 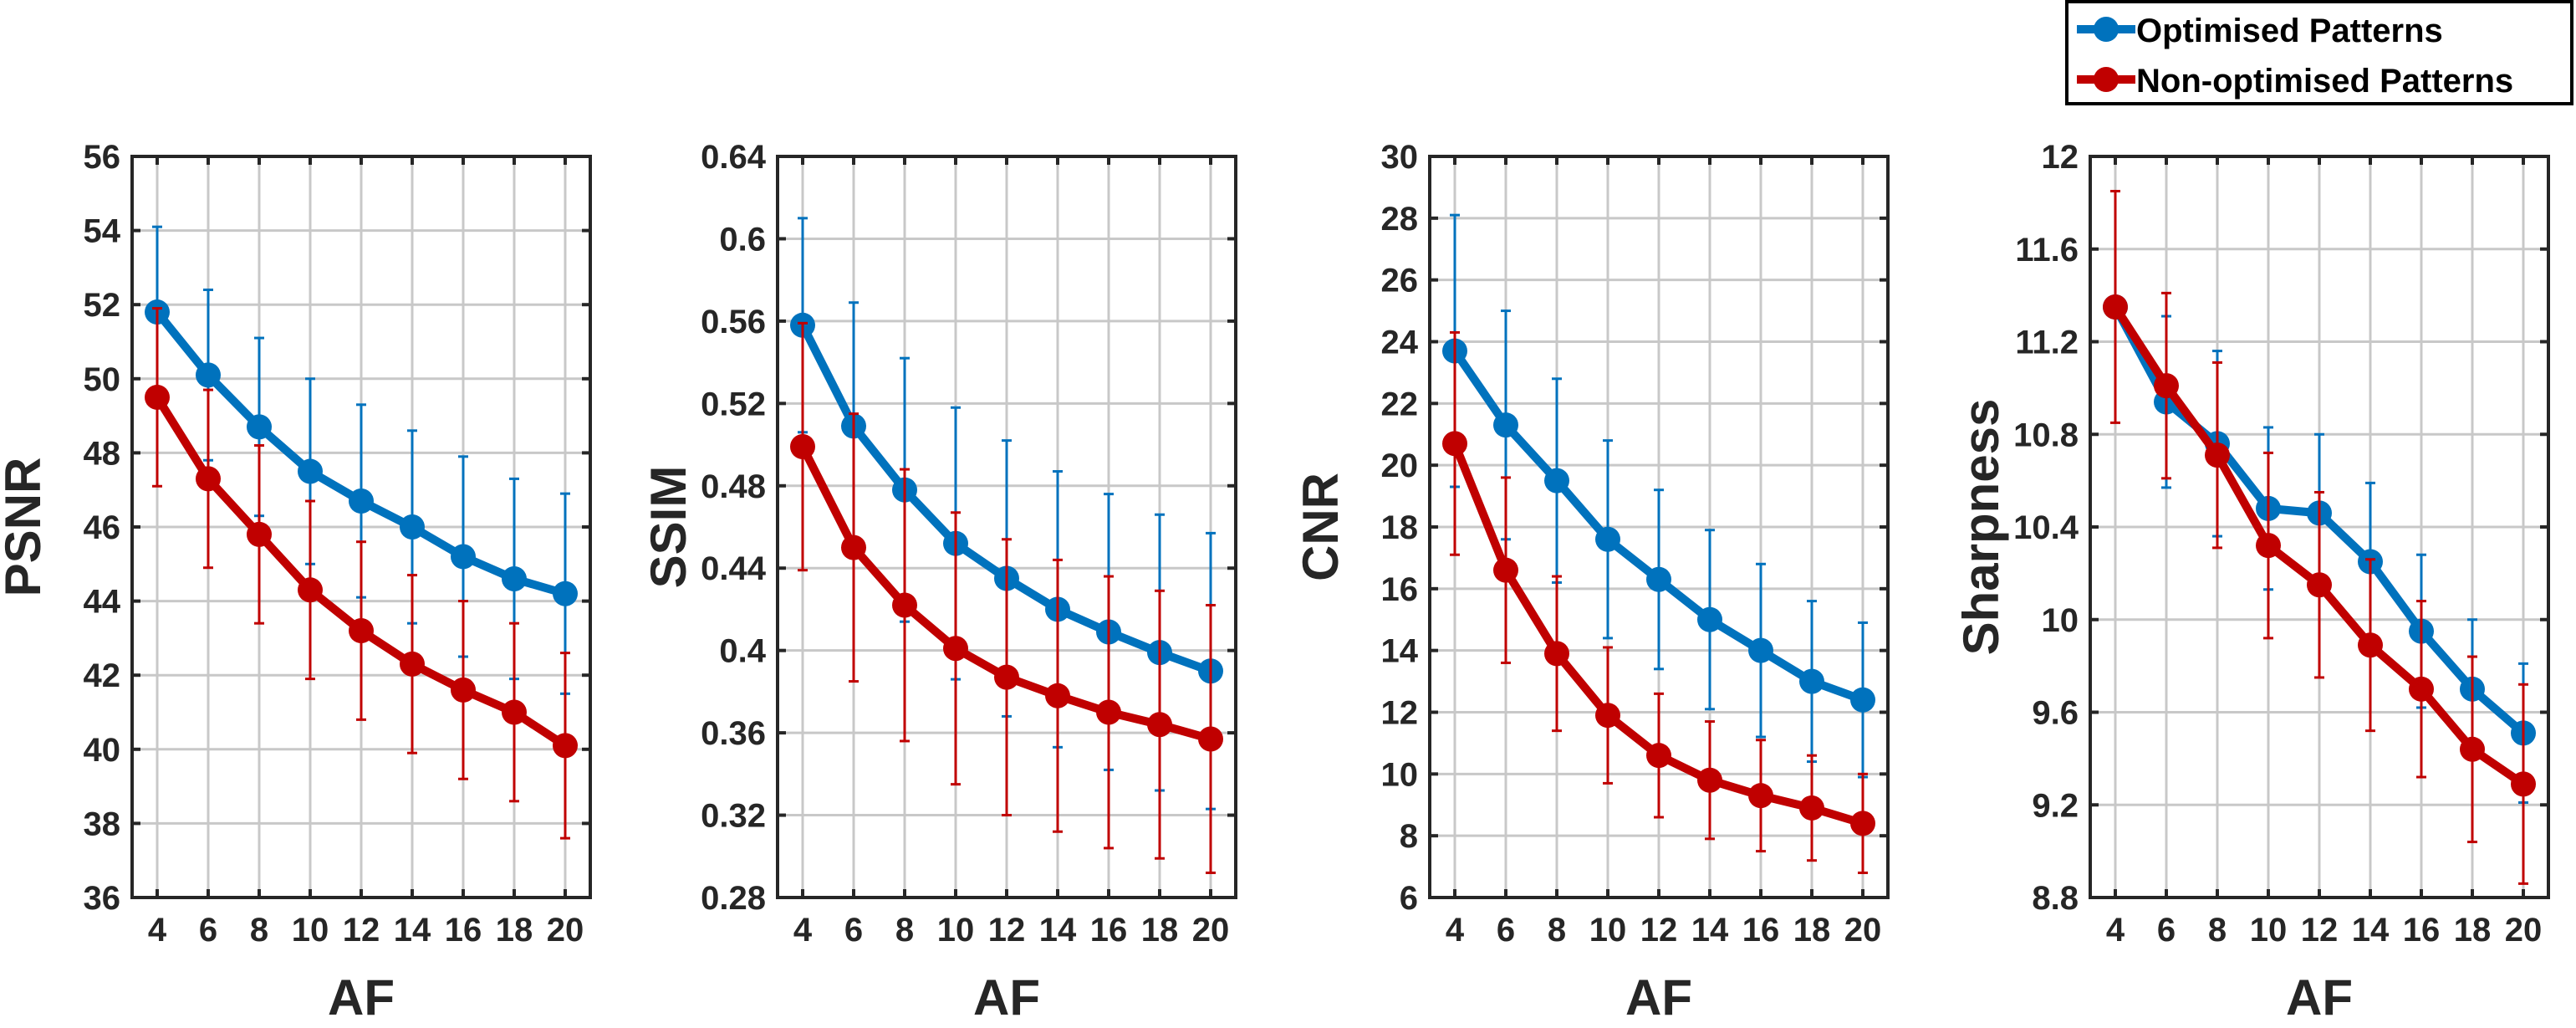 I want to click on y-tick-label: 0.48, so click(x=733, y=486).